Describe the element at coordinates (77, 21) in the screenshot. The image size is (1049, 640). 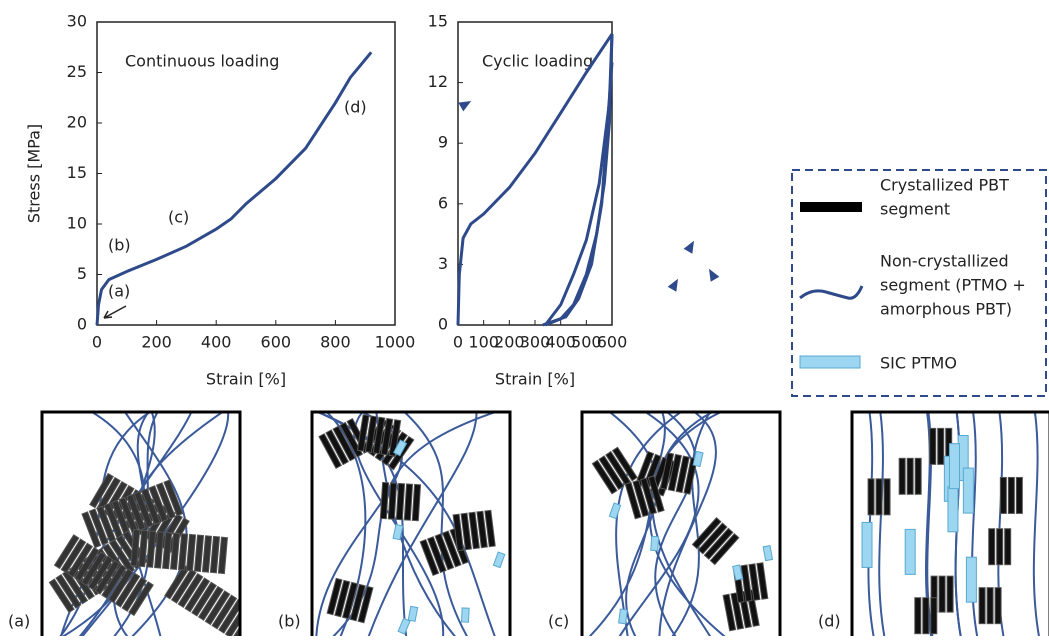
I see `y-tick-label: 30` at that location.